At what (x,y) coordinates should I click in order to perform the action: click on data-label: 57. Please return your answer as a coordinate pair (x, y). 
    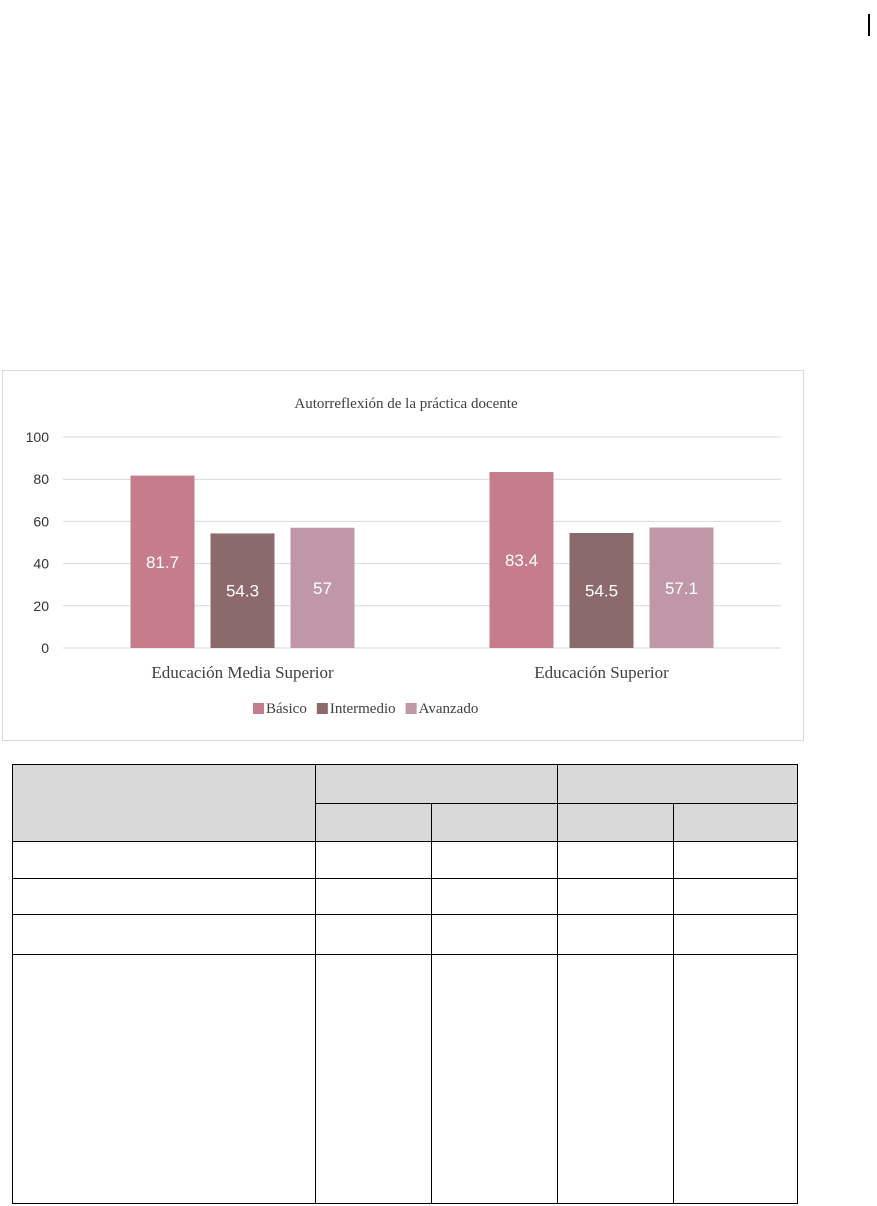
    Looking at the image, I should click on (322, 588).